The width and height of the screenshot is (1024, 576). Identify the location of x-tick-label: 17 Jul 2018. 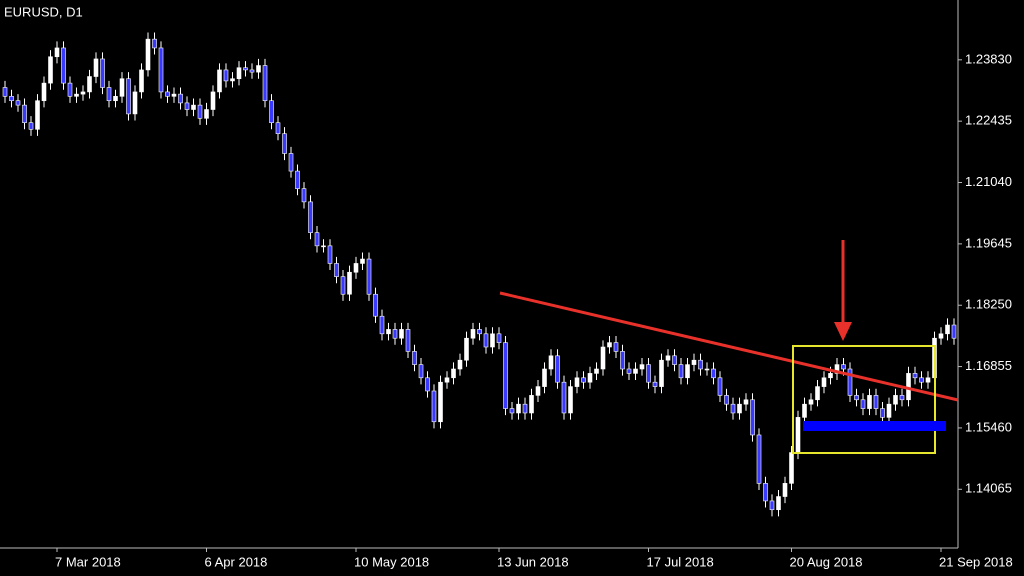
(680, 561).